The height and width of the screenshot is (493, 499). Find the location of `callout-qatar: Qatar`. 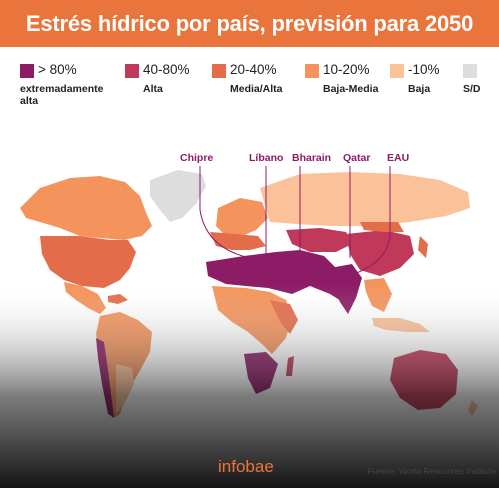

callout-qatar: Qatar is located at coordinates (357, 158).